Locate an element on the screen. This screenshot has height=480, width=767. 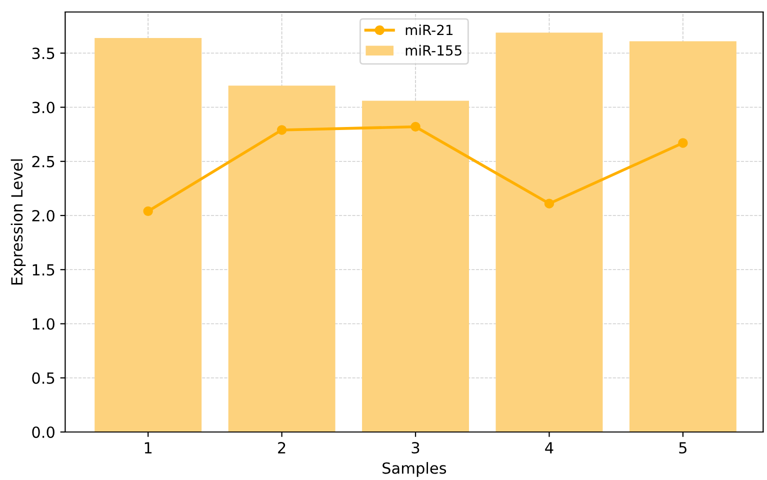
x-tick-label: 2 is located at coordinates (282, 448).